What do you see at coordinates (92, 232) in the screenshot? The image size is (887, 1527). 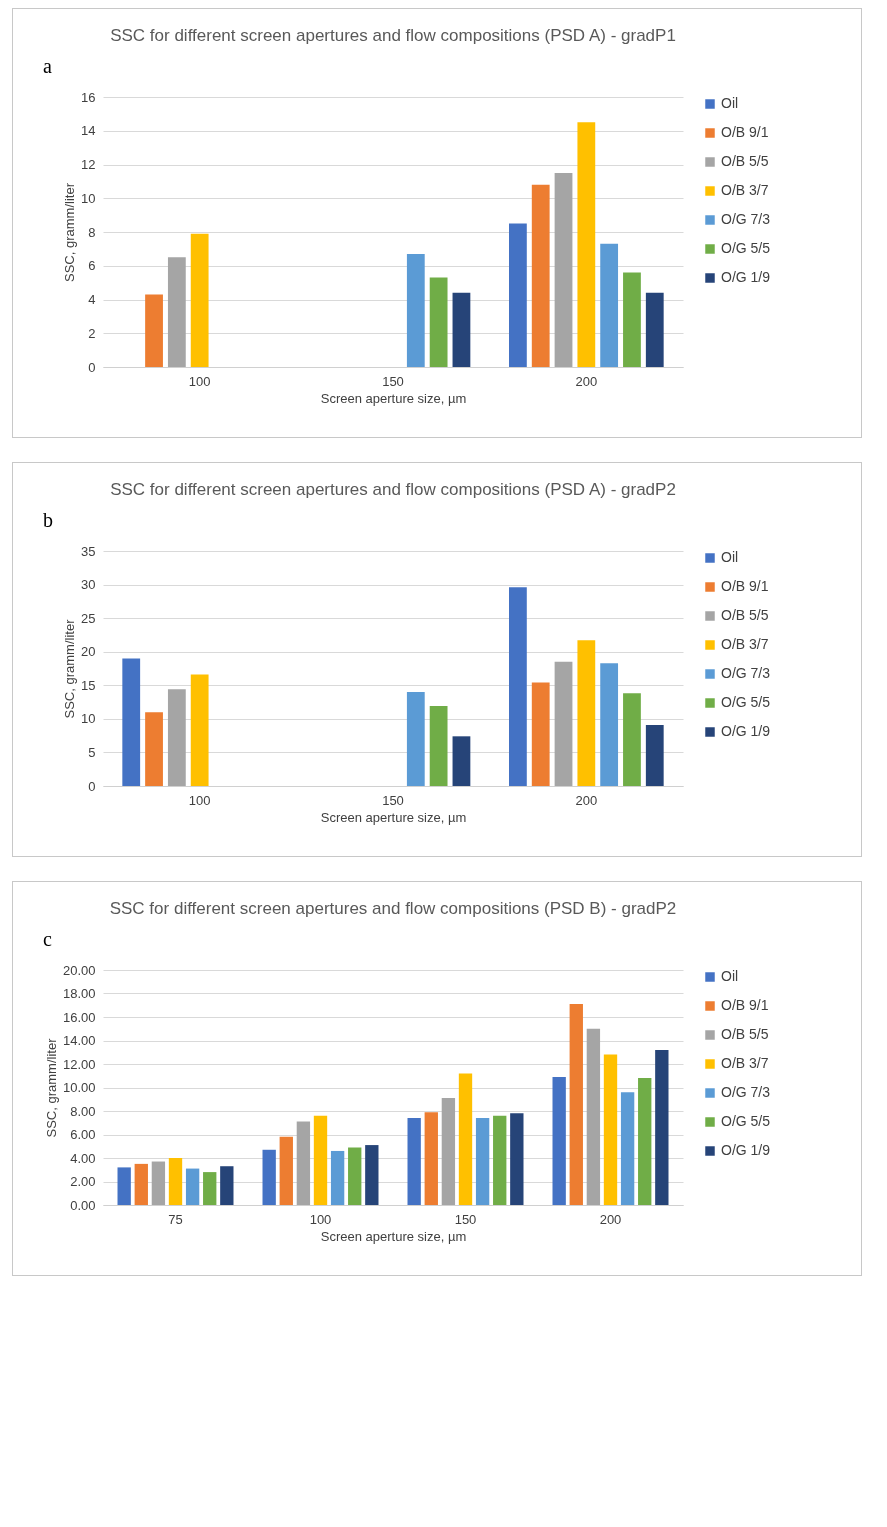 I see `y-tick-label: 8` at bounding box center [92, 232].